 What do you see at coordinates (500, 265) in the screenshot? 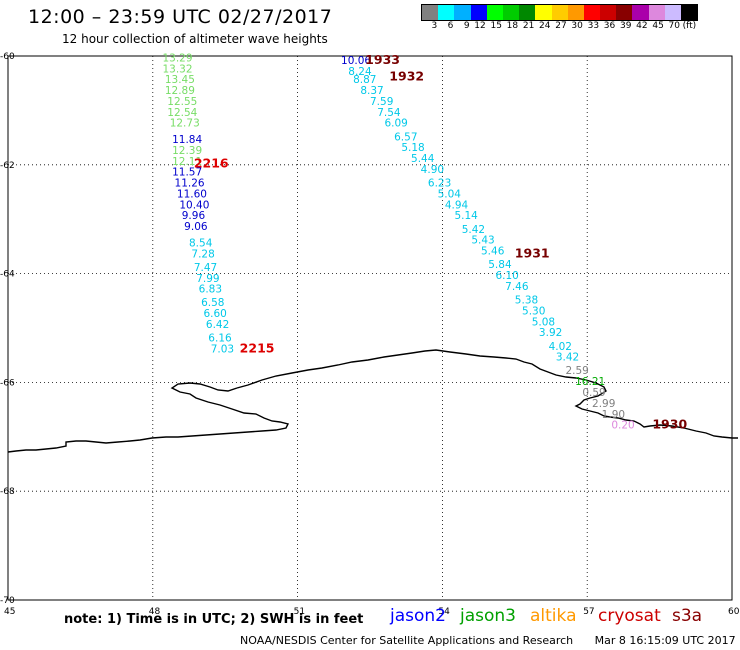
I see `wave-height-label: 5.84` at bounding box center [500, 265].